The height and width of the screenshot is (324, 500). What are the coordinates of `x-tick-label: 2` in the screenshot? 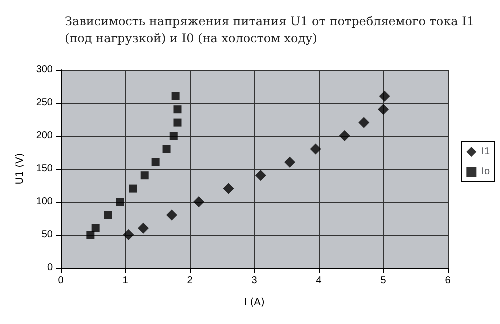 It's located at (190, 281).